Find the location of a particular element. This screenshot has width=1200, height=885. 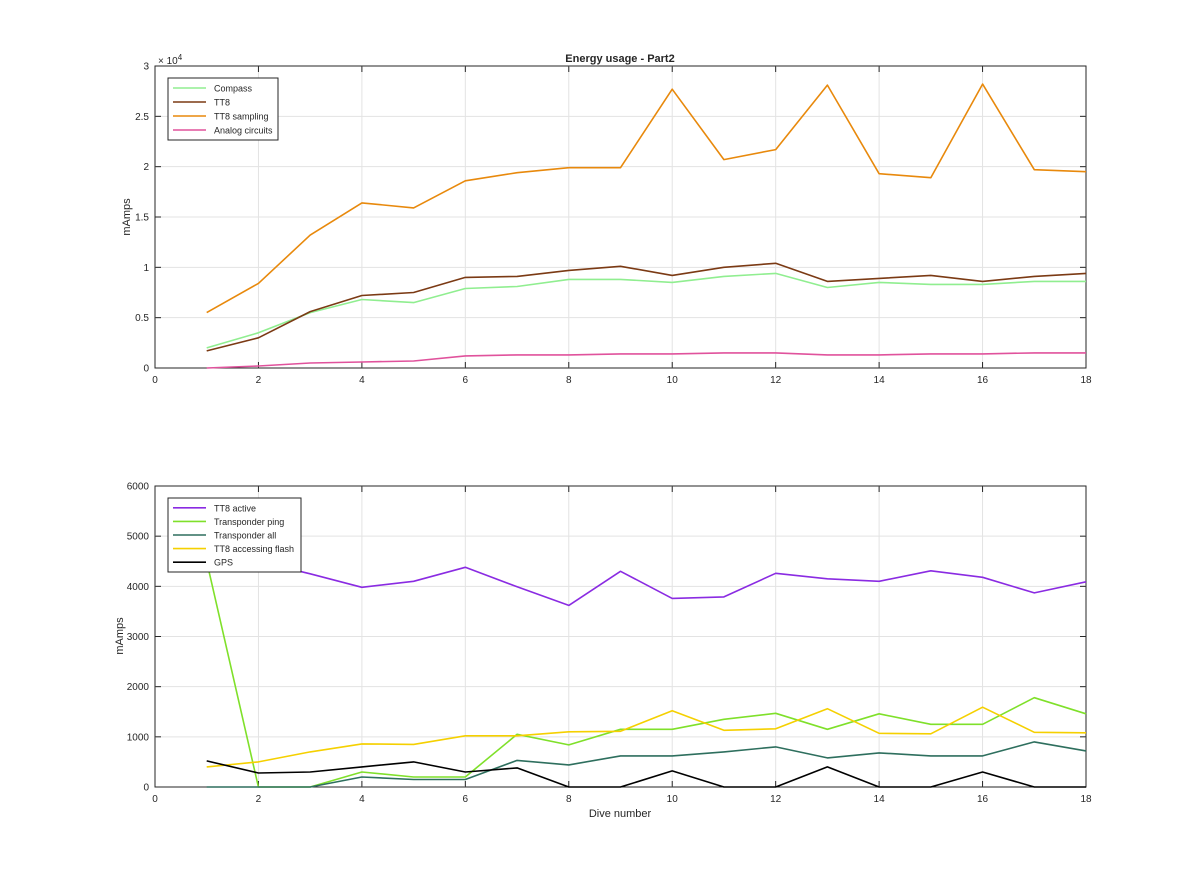

legend-entry: GPS is located at coordinates (223, 563).